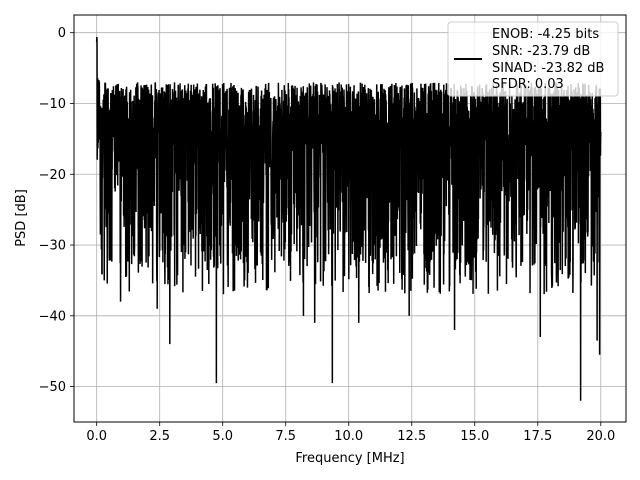 The height and width of the screenshot is (480, 640). What do you see at coordinates (411, 436) in the screenshot?
I see `x-tick-label: 12.5` at bounding box center [411, 436].